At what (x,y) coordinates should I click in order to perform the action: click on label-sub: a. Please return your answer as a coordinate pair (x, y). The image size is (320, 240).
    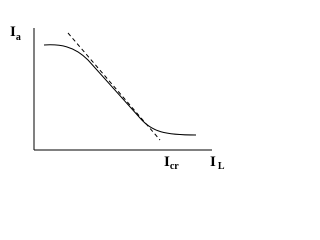
    Looking at the image, I should click on (18, 37).